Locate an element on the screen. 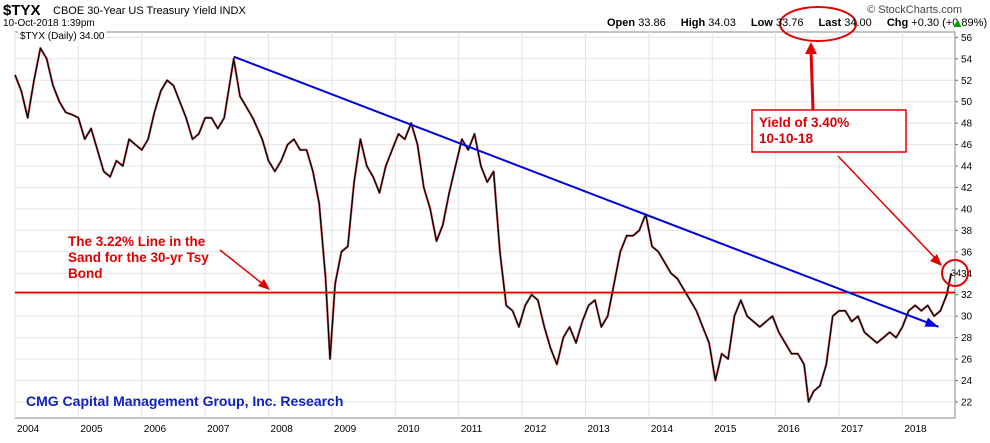 The width and height of the screenshot is (990, 443). last-value: 34.00 is located at coordinates (858, 23).